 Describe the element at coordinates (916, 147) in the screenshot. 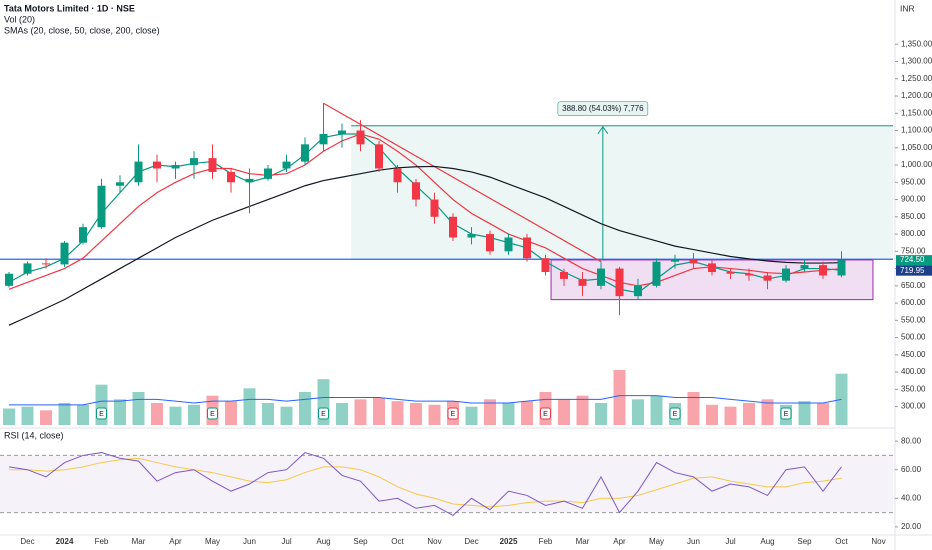

I see `y-tick-label: 1,050.00` at that location.